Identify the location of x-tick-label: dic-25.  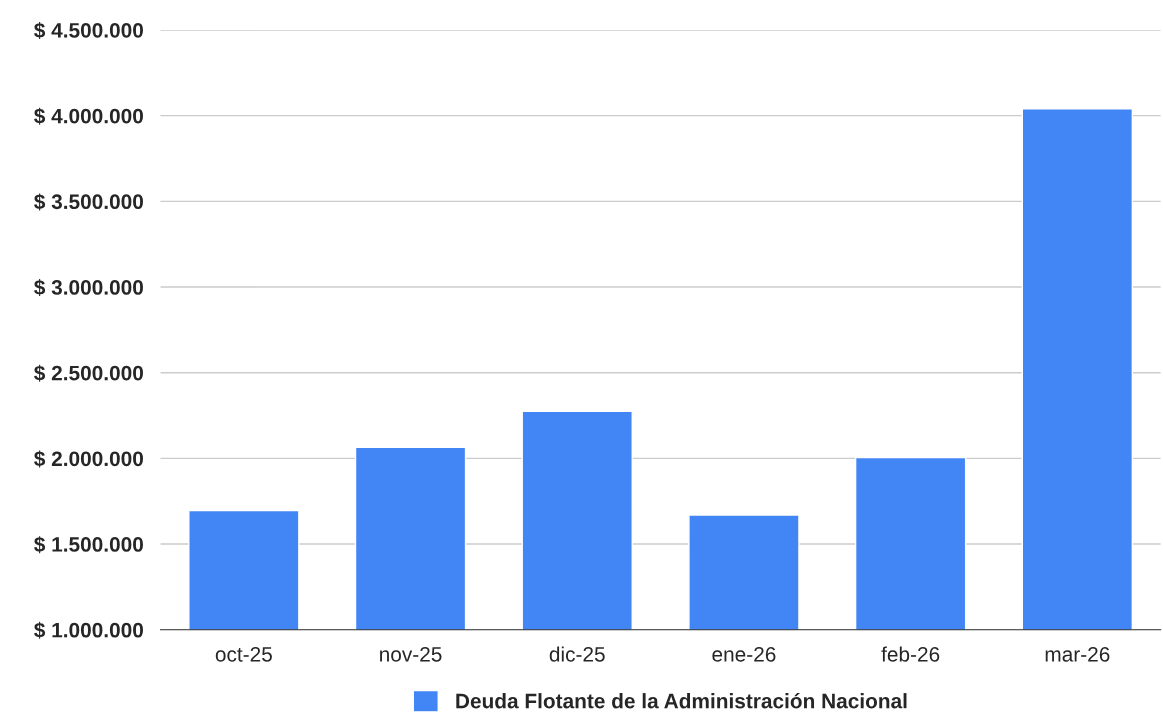
(577, 654).